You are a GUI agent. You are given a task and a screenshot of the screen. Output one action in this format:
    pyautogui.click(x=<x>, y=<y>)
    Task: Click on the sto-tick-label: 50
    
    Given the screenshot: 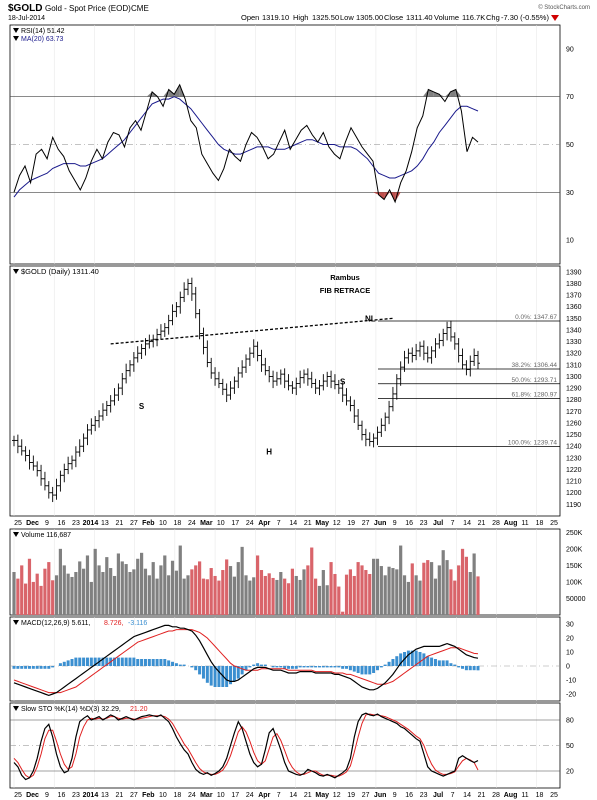 What is the action you would take?
    pyautogui.click(x=570, y=746)
    